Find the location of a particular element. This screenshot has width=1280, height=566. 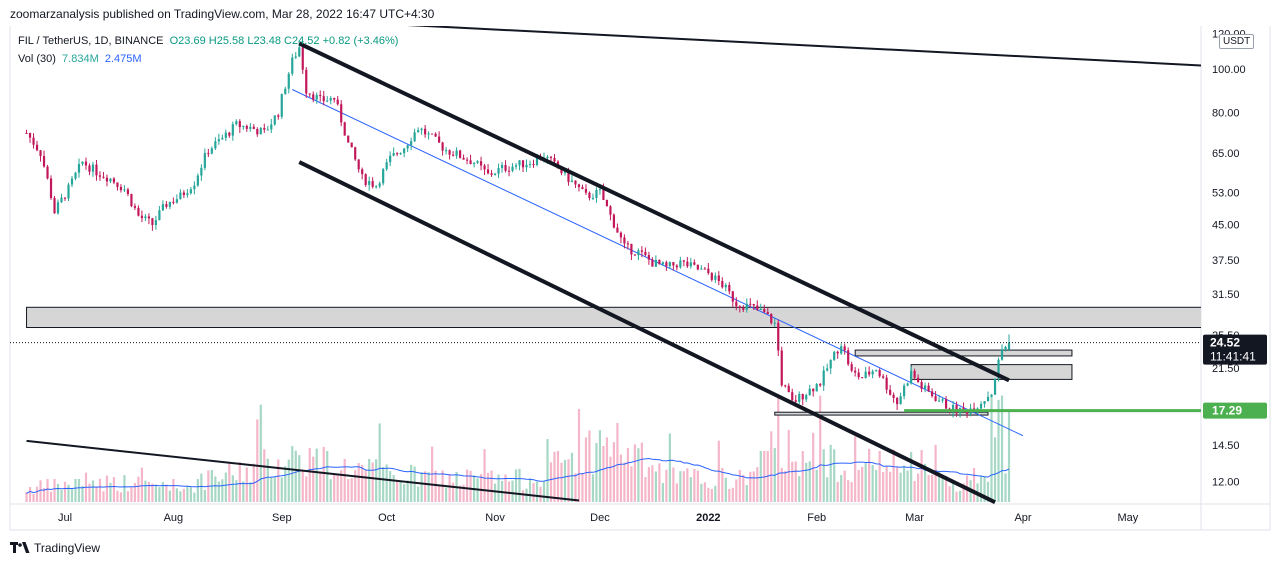

currency-badge: USDT is located at coordinates (1237, 41).